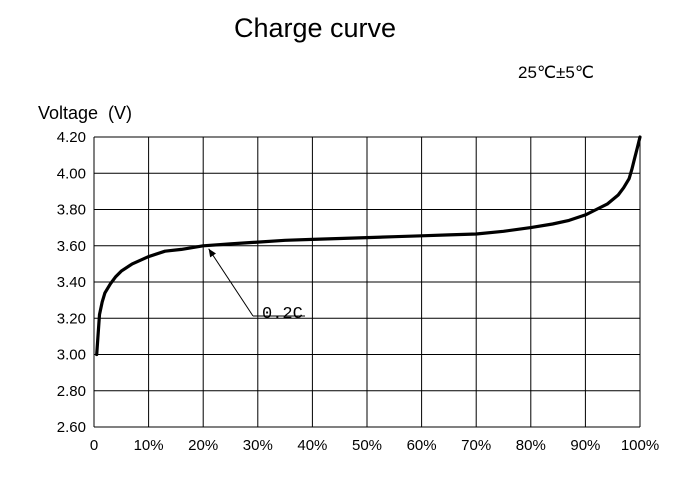 The image size is (692, 481). What do you see at coordinates (231, 282) in the screenshot?
I see `annotation-leader` at bounding box center [231, 282].